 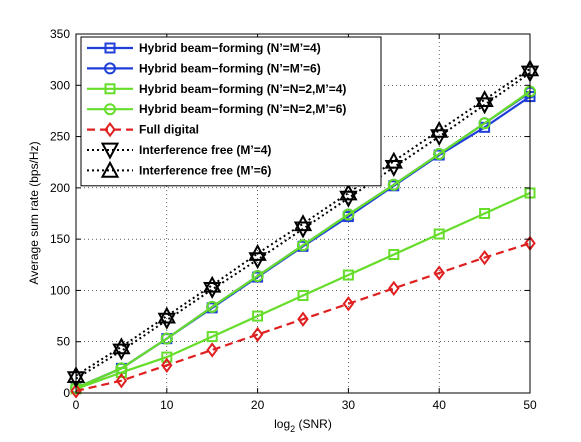 What do you see at coordinates (169, 130) in the screenshot?
I see `legend-label: Full digital` at bounding box center [169, 130].